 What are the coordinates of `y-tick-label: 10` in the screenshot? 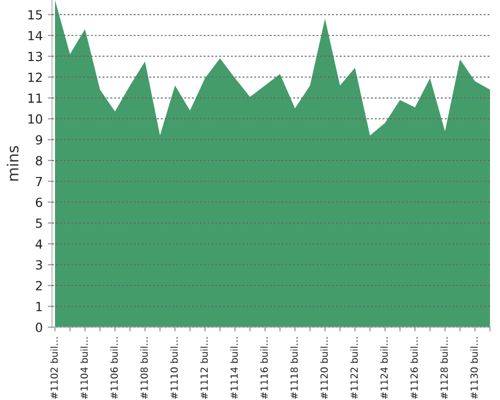 It's located at (35, 119).